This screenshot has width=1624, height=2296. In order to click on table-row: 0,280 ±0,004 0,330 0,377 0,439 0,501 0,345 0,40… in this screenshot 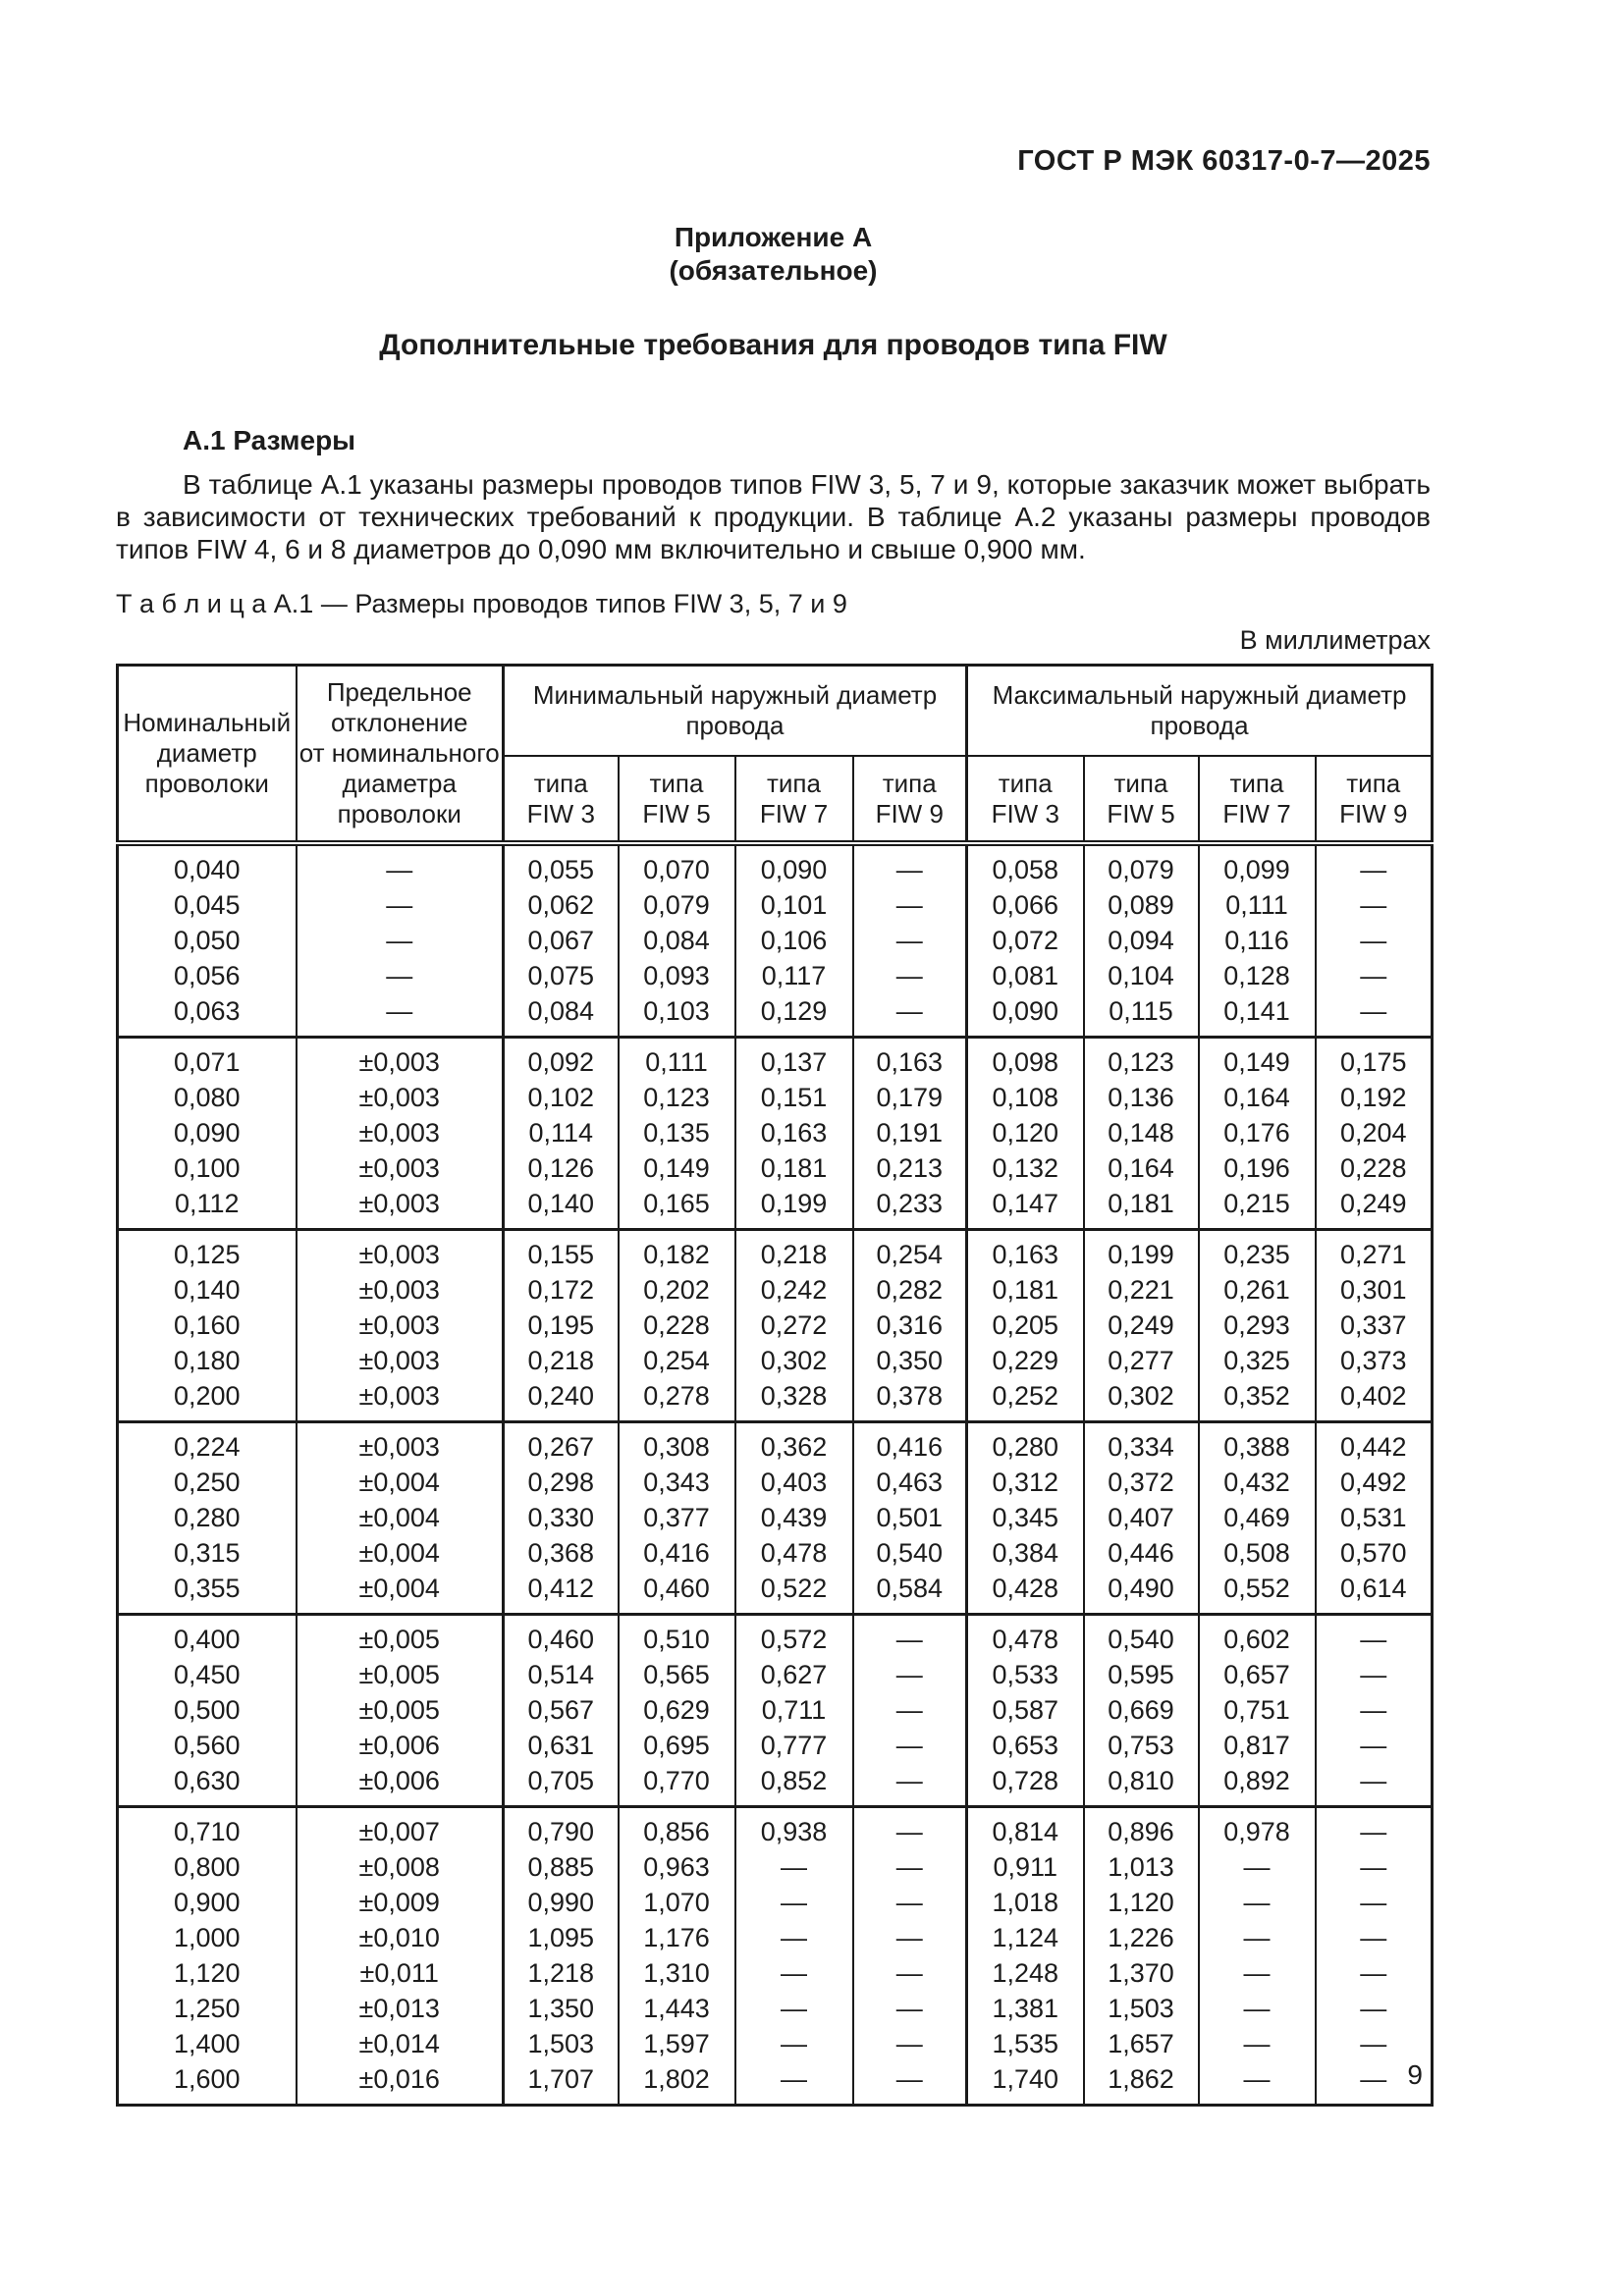, I will do `click(775, 1517)`.